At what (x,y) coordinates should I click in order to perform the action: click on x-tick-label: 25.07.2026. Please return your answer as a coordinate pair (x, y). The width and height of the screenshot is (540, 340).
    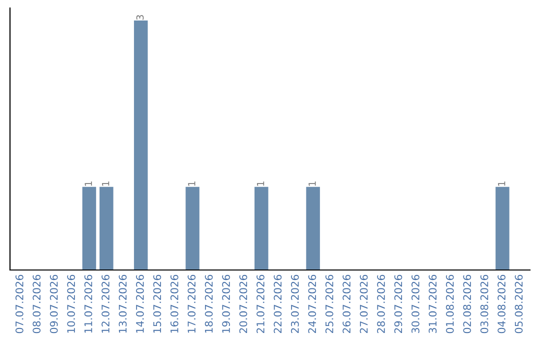
    Looking at the image, I should click on (329, 304).